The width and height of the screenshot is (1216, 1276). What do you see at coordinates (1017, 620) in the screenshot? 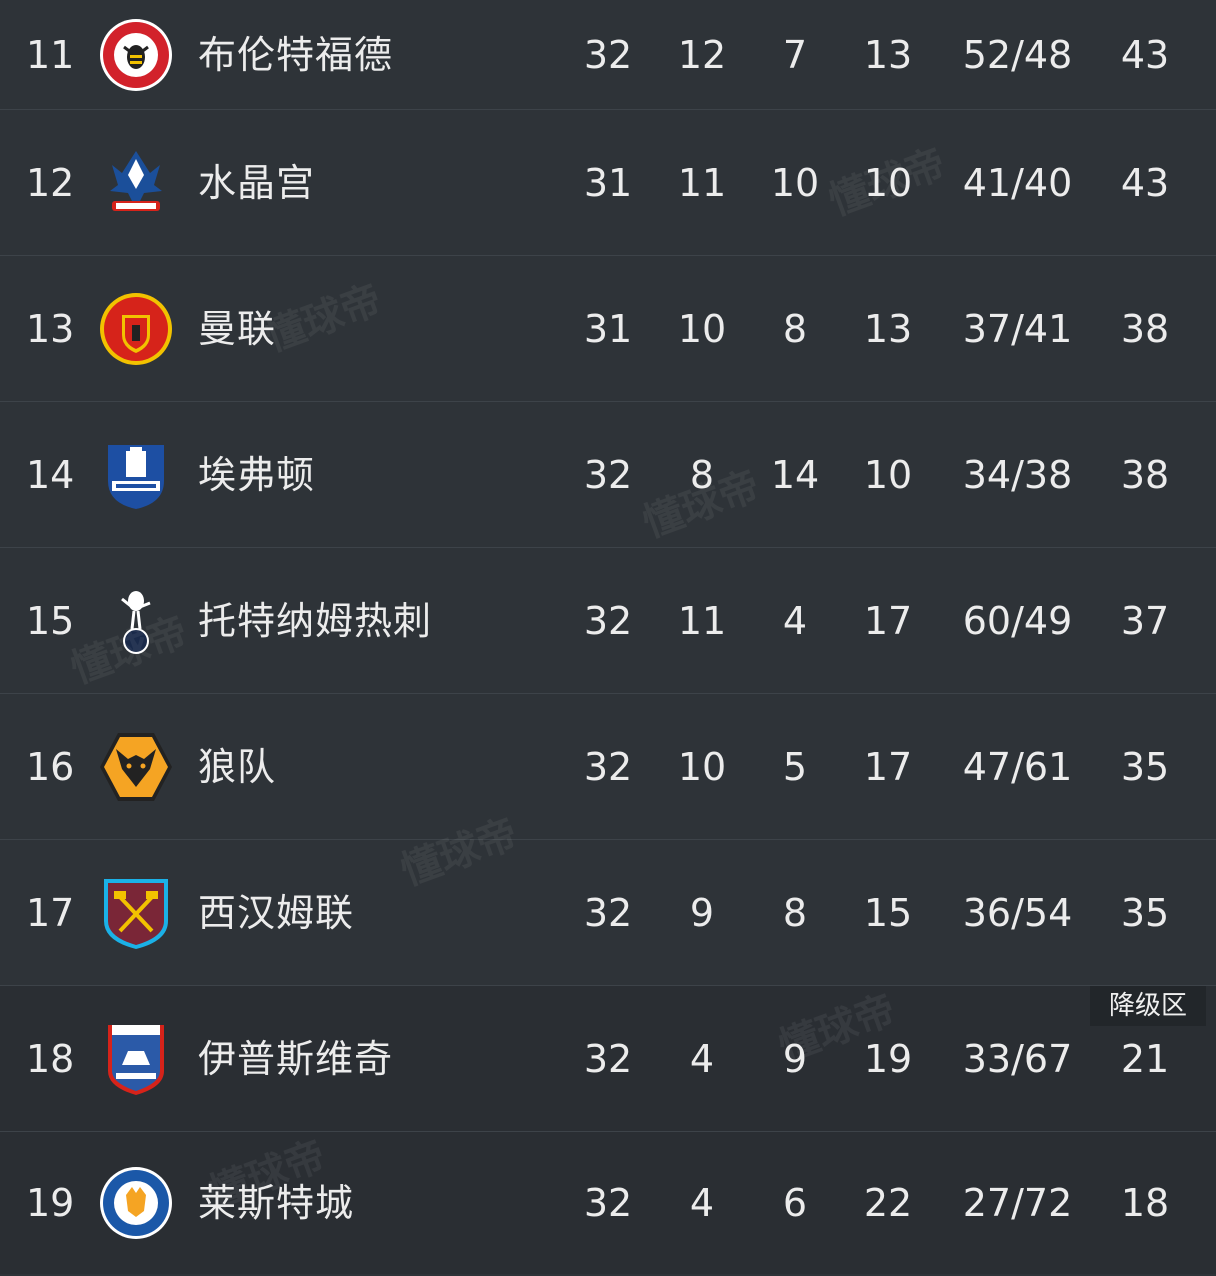
I see `goals: 60/49` at bounding box center [1017, 620].